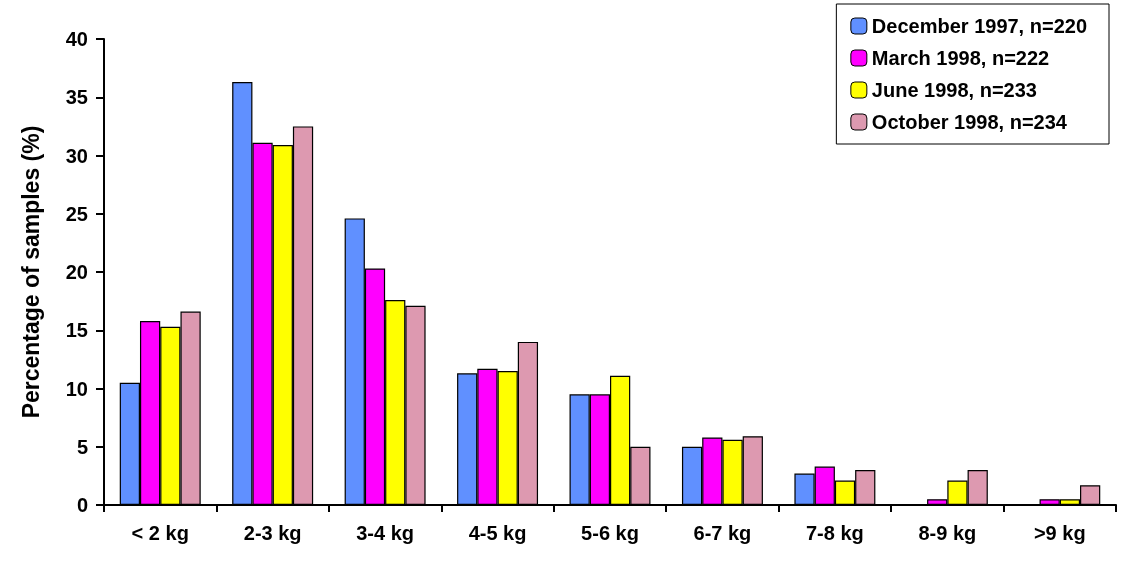  Describe the element at coordinates (76, 39) in the screenshot. I see `y-tick-label: 40` at that location.